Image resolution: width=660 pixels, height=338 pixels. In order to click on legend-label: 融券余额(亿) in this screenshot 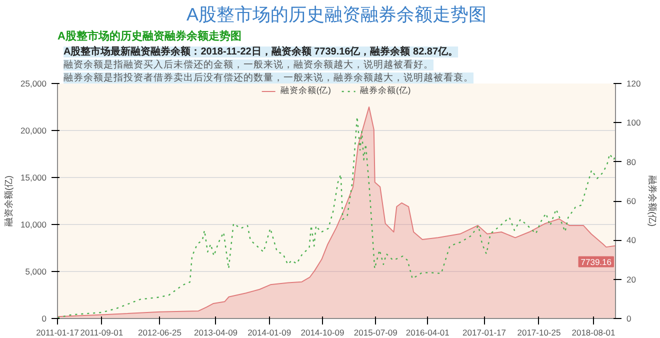, I will do `click(385, 91)`.